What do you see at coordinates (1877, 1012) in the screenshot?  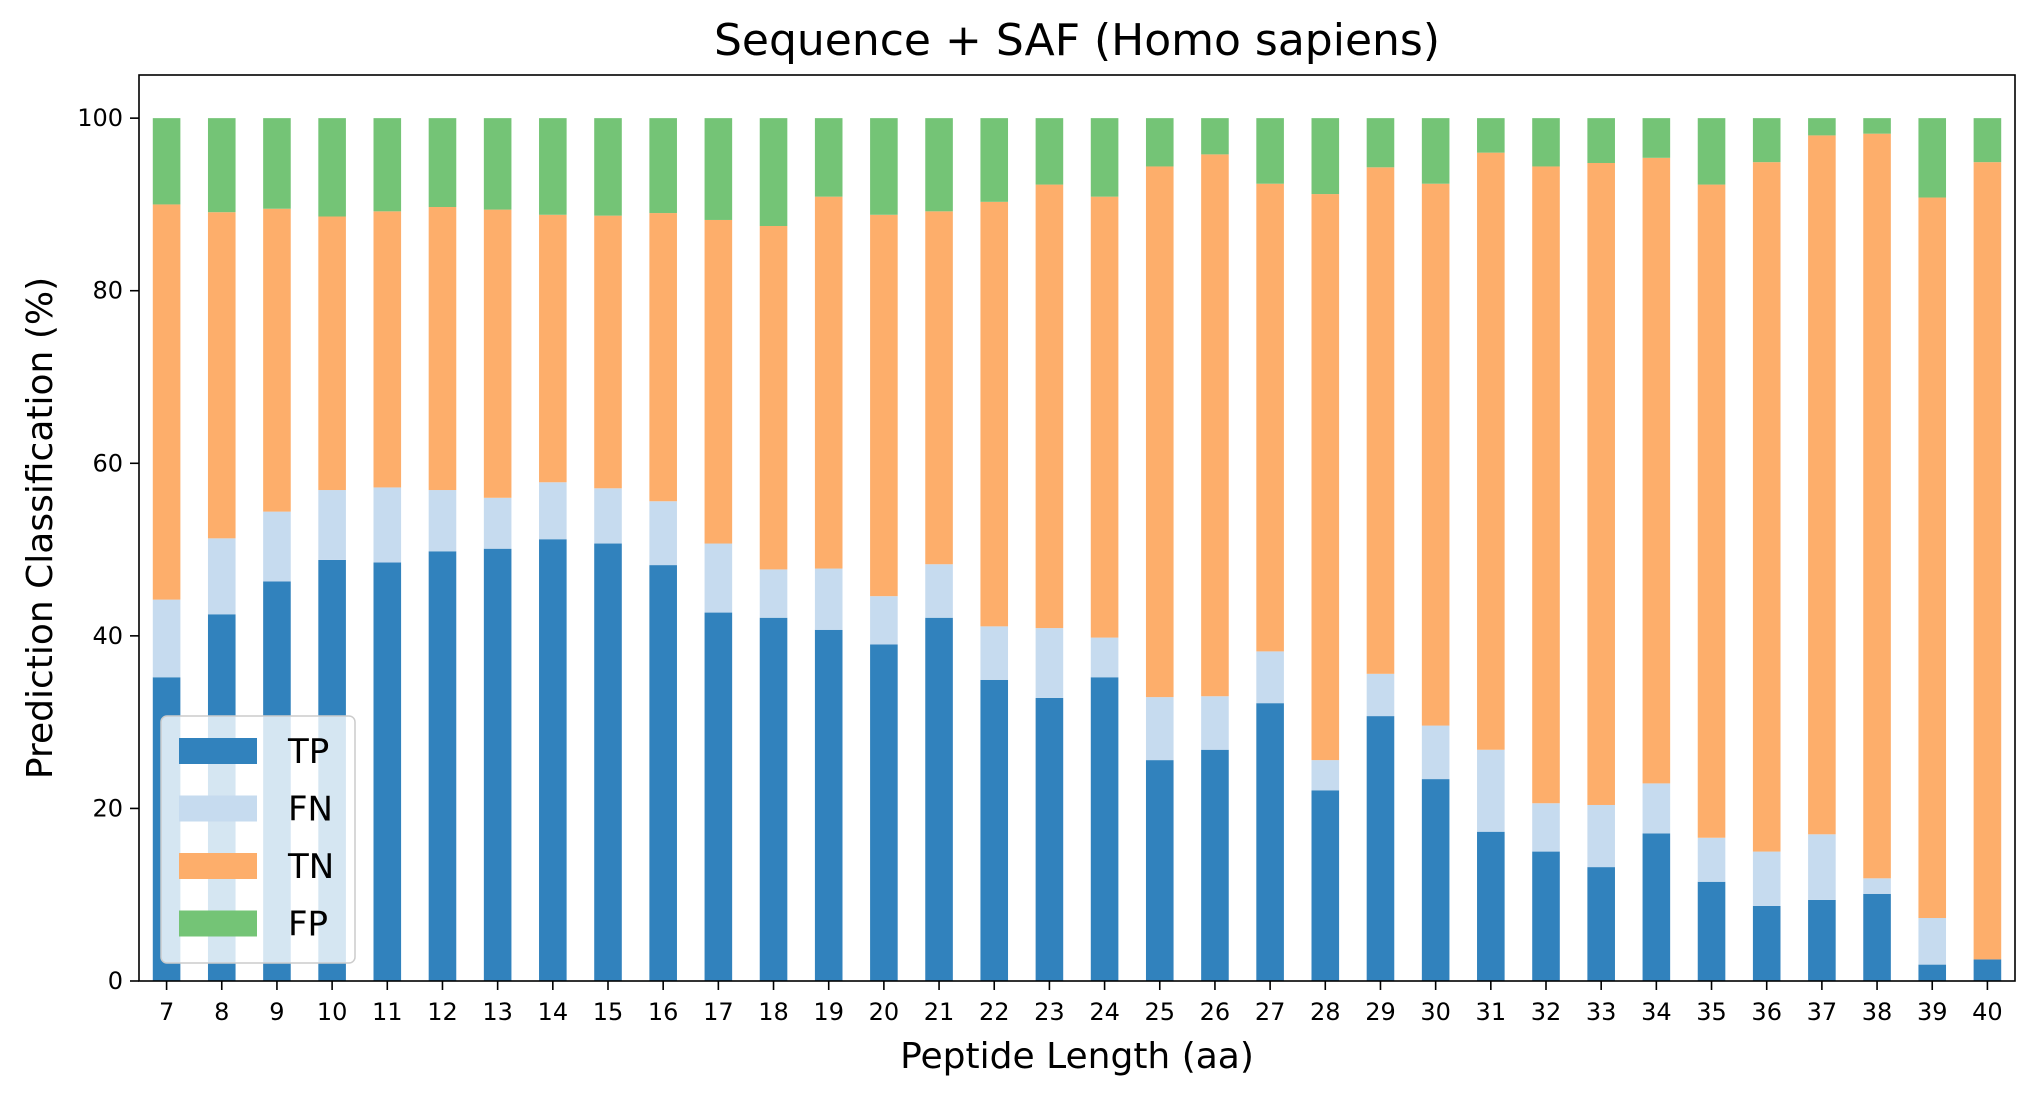 I see `x-tick-label: 38` at bounding box center [1877, 1012].